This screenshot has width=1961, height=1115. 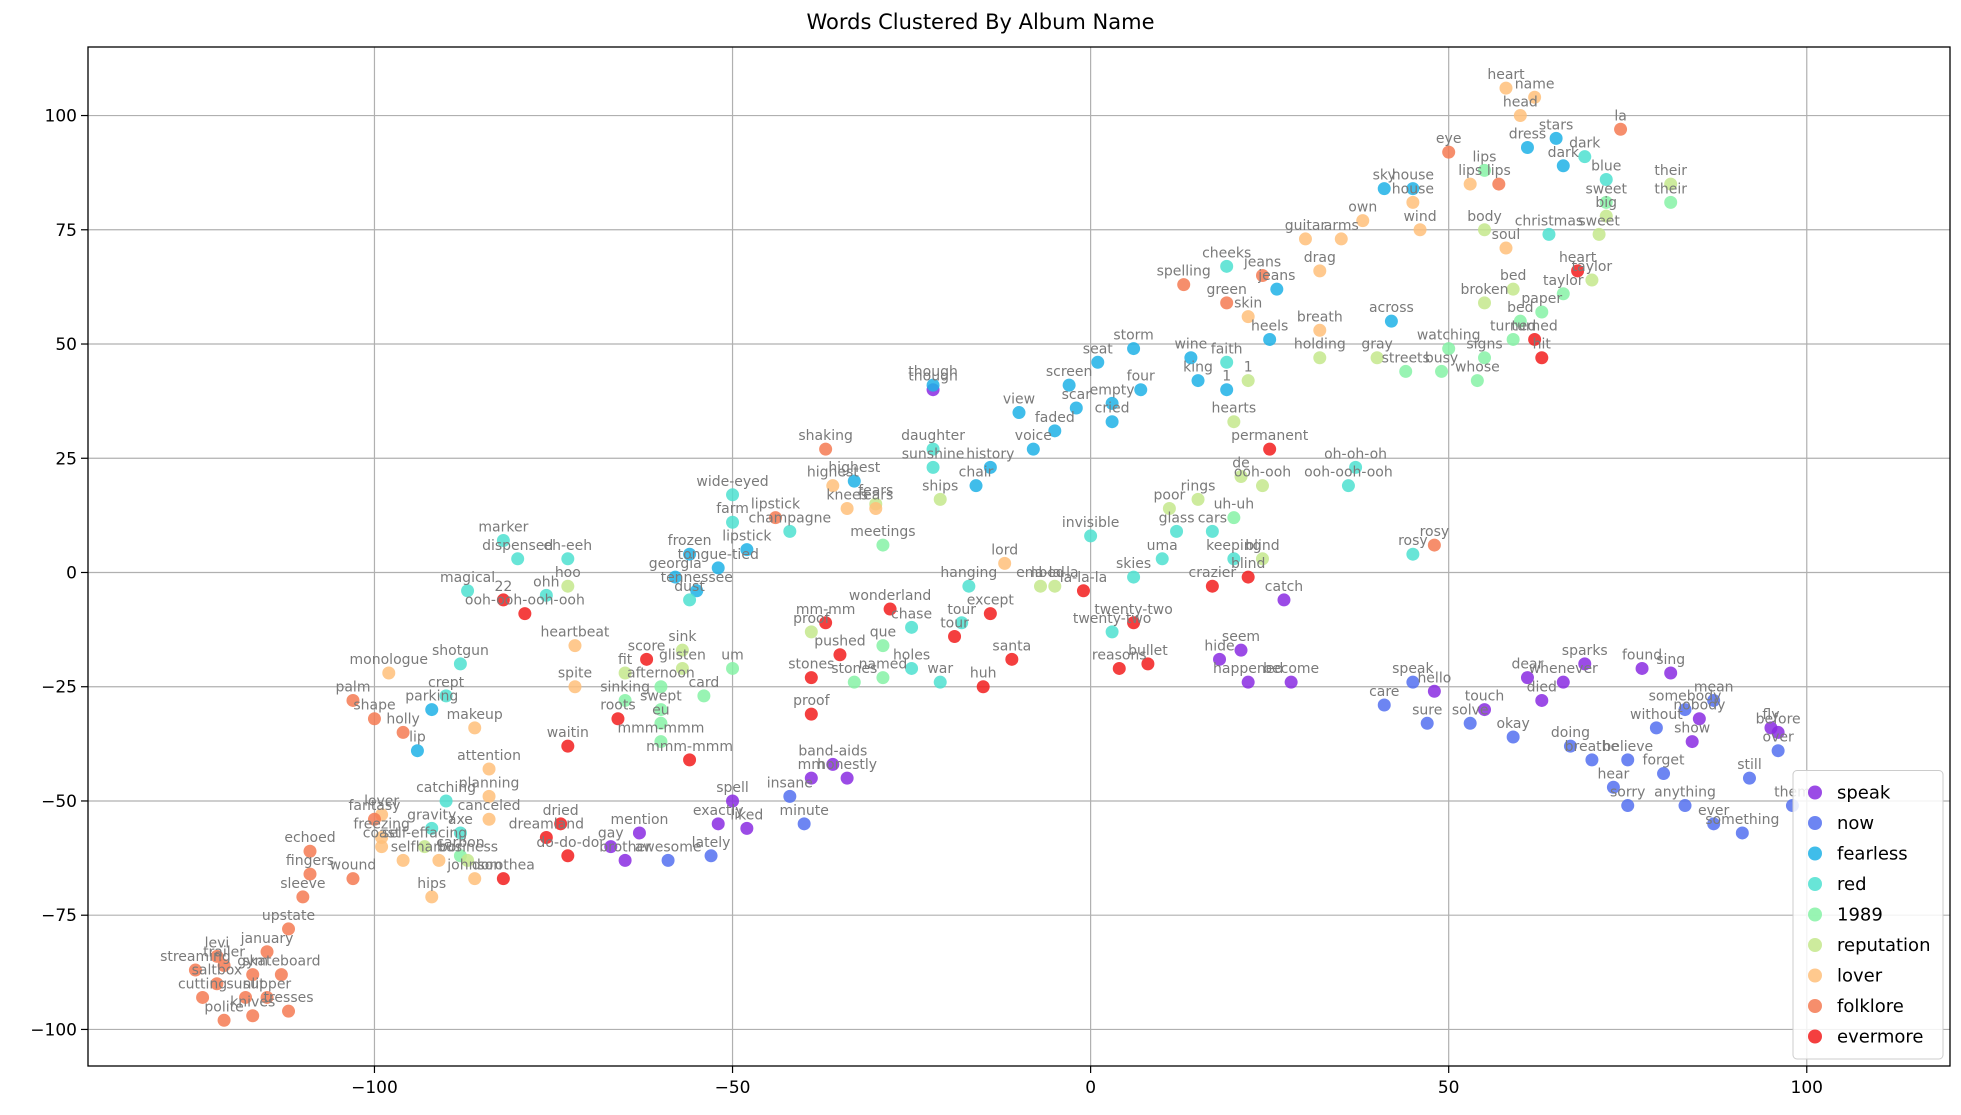 I want to click on point-label: voice, so click(x=1033, y=436).